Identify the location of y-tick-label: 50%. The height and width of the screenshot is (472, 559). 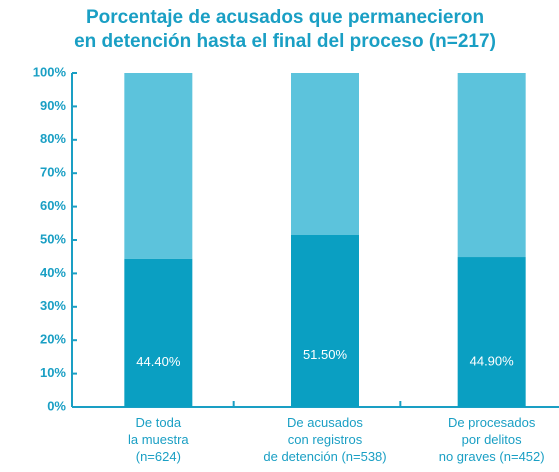
(53, 238).